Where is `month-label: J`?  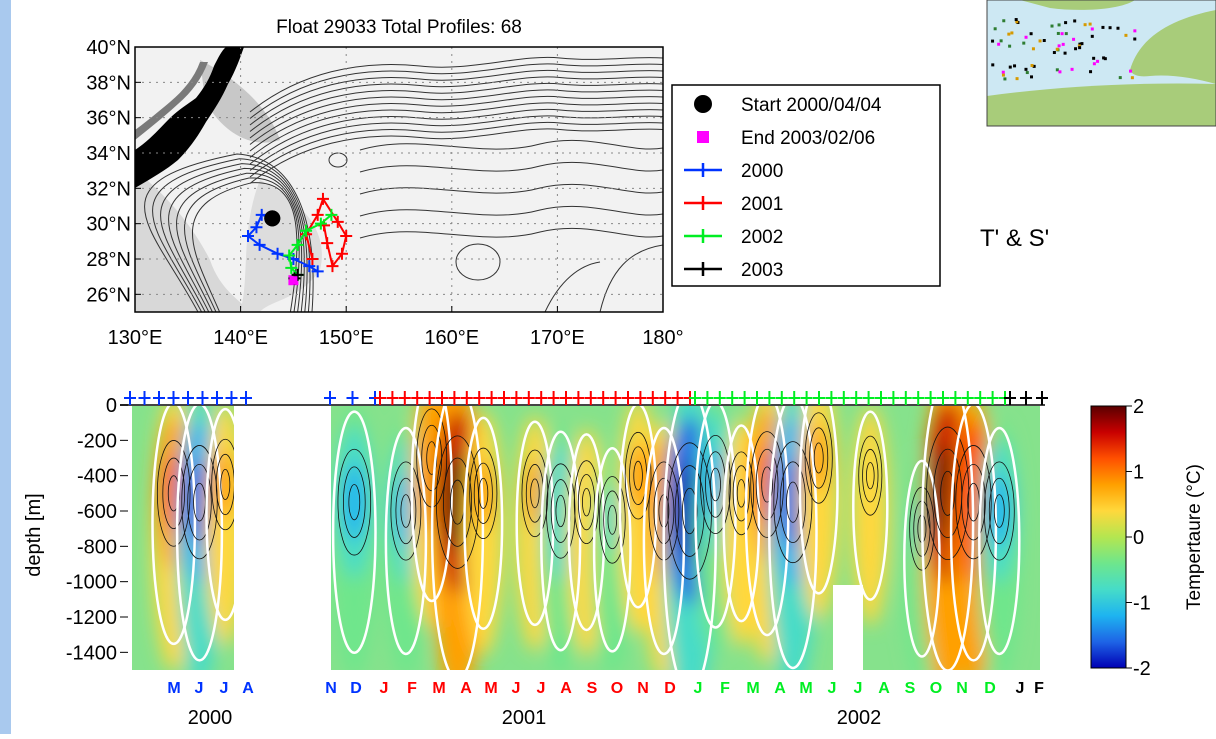 month-label: J is located at coordinates (858, 688).